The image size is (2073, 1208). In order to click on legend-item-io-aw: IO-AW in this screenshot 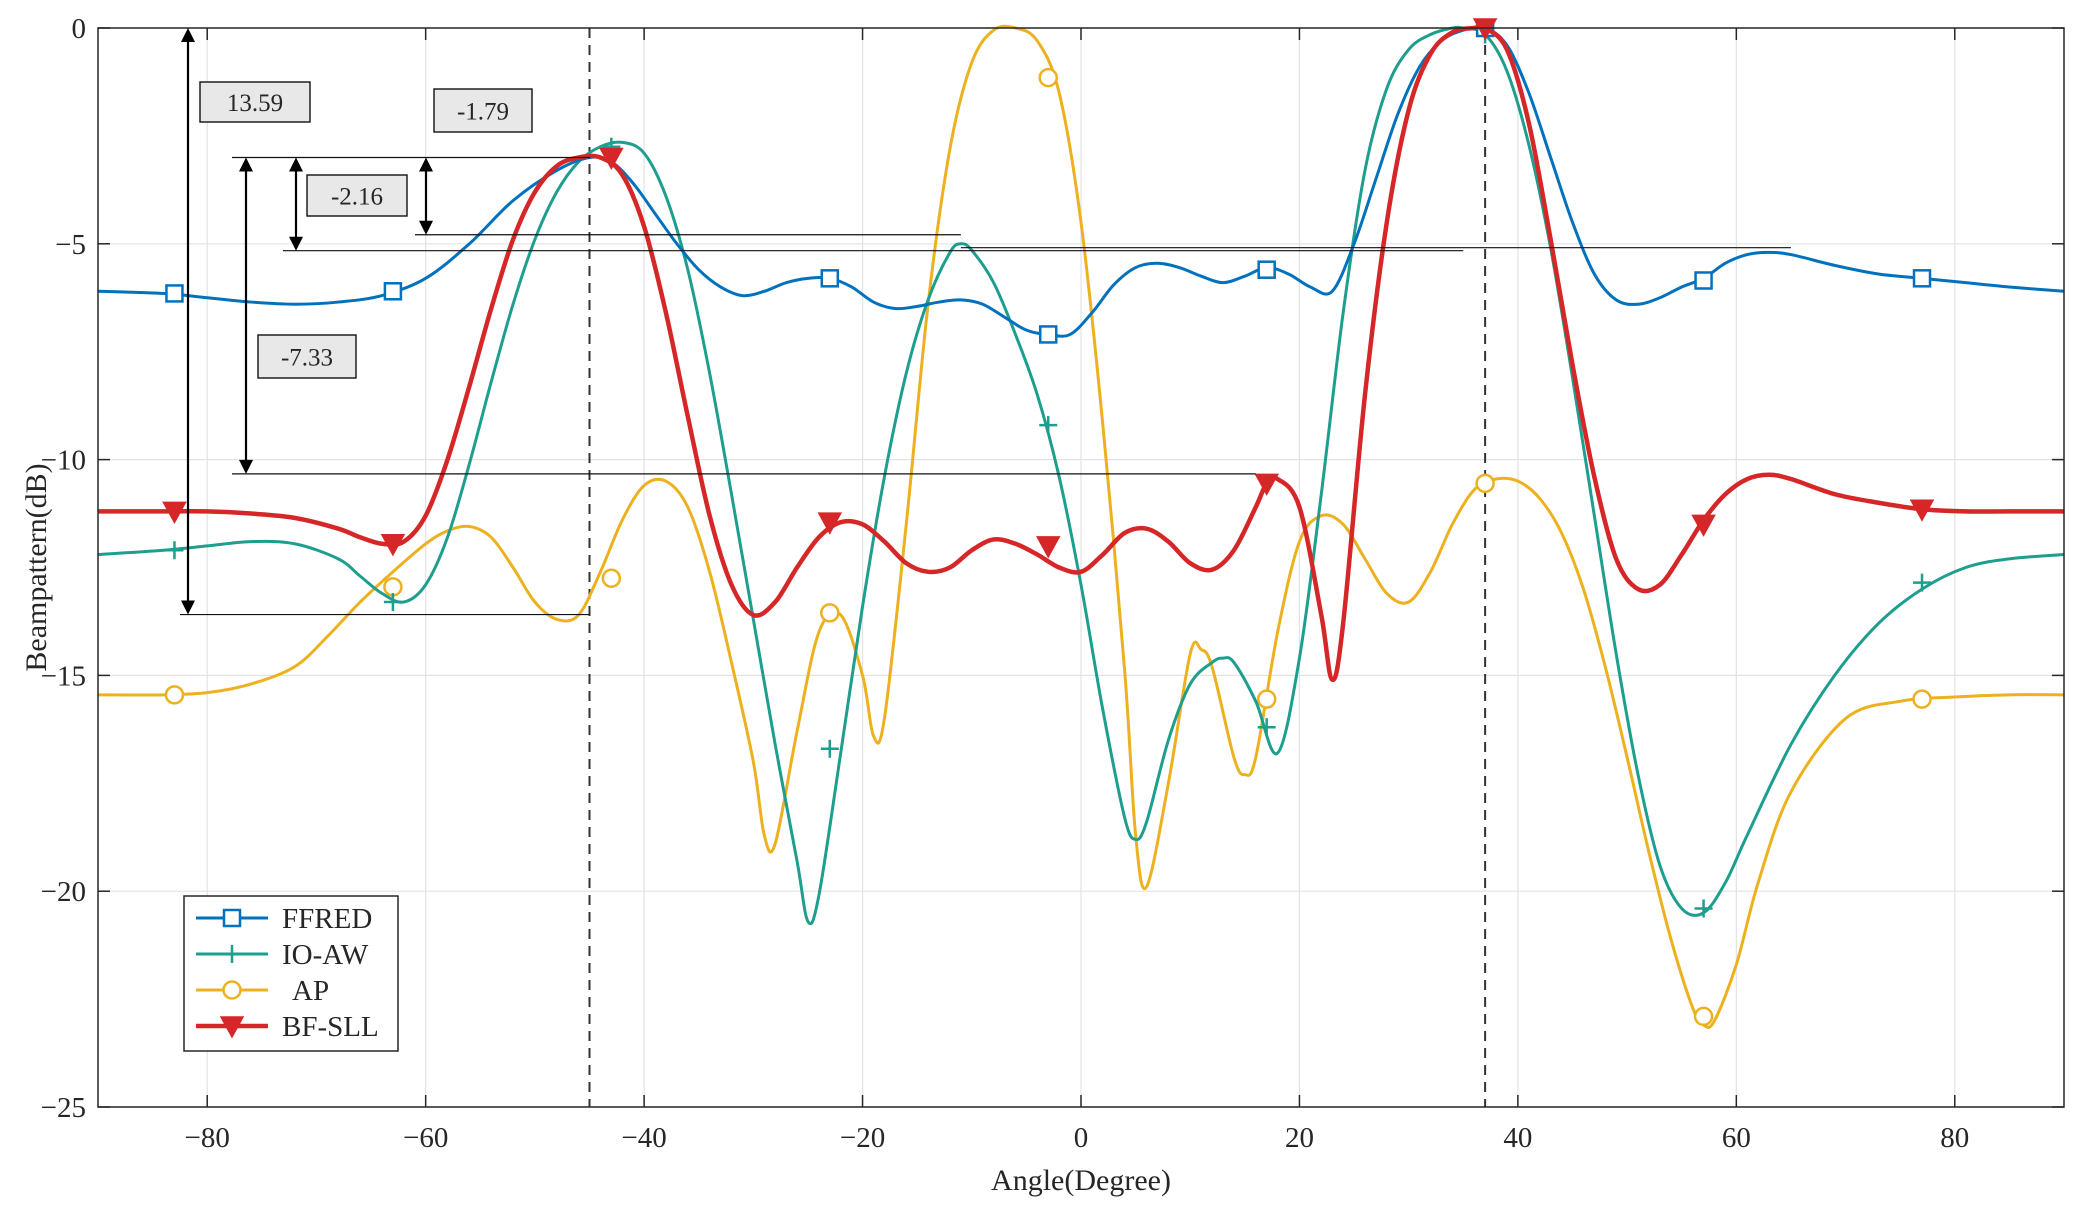, I will do `click(282, 955)`.